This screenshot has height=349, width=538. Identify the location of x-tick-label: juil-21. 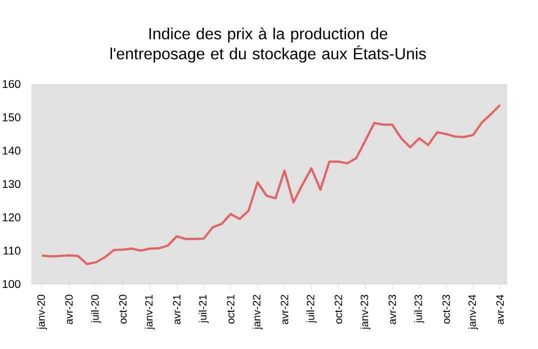
(203, 309).